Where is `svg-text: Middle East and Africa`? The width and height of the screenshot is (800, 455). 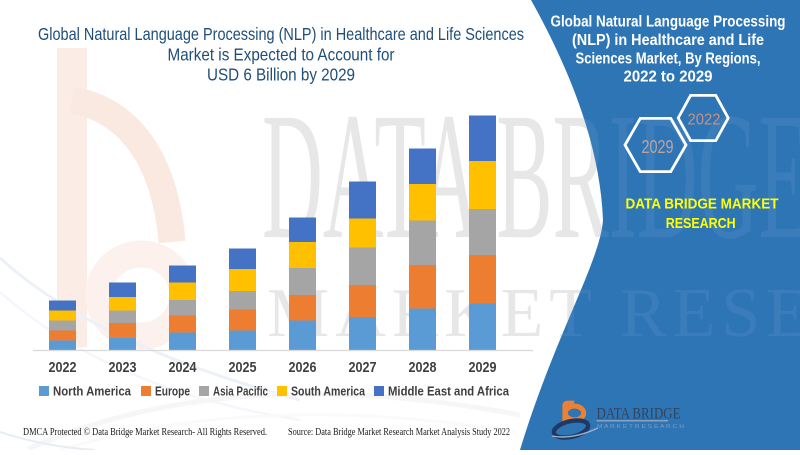
svg-text: Middle East and Africa is located at coordinates (449, 391).